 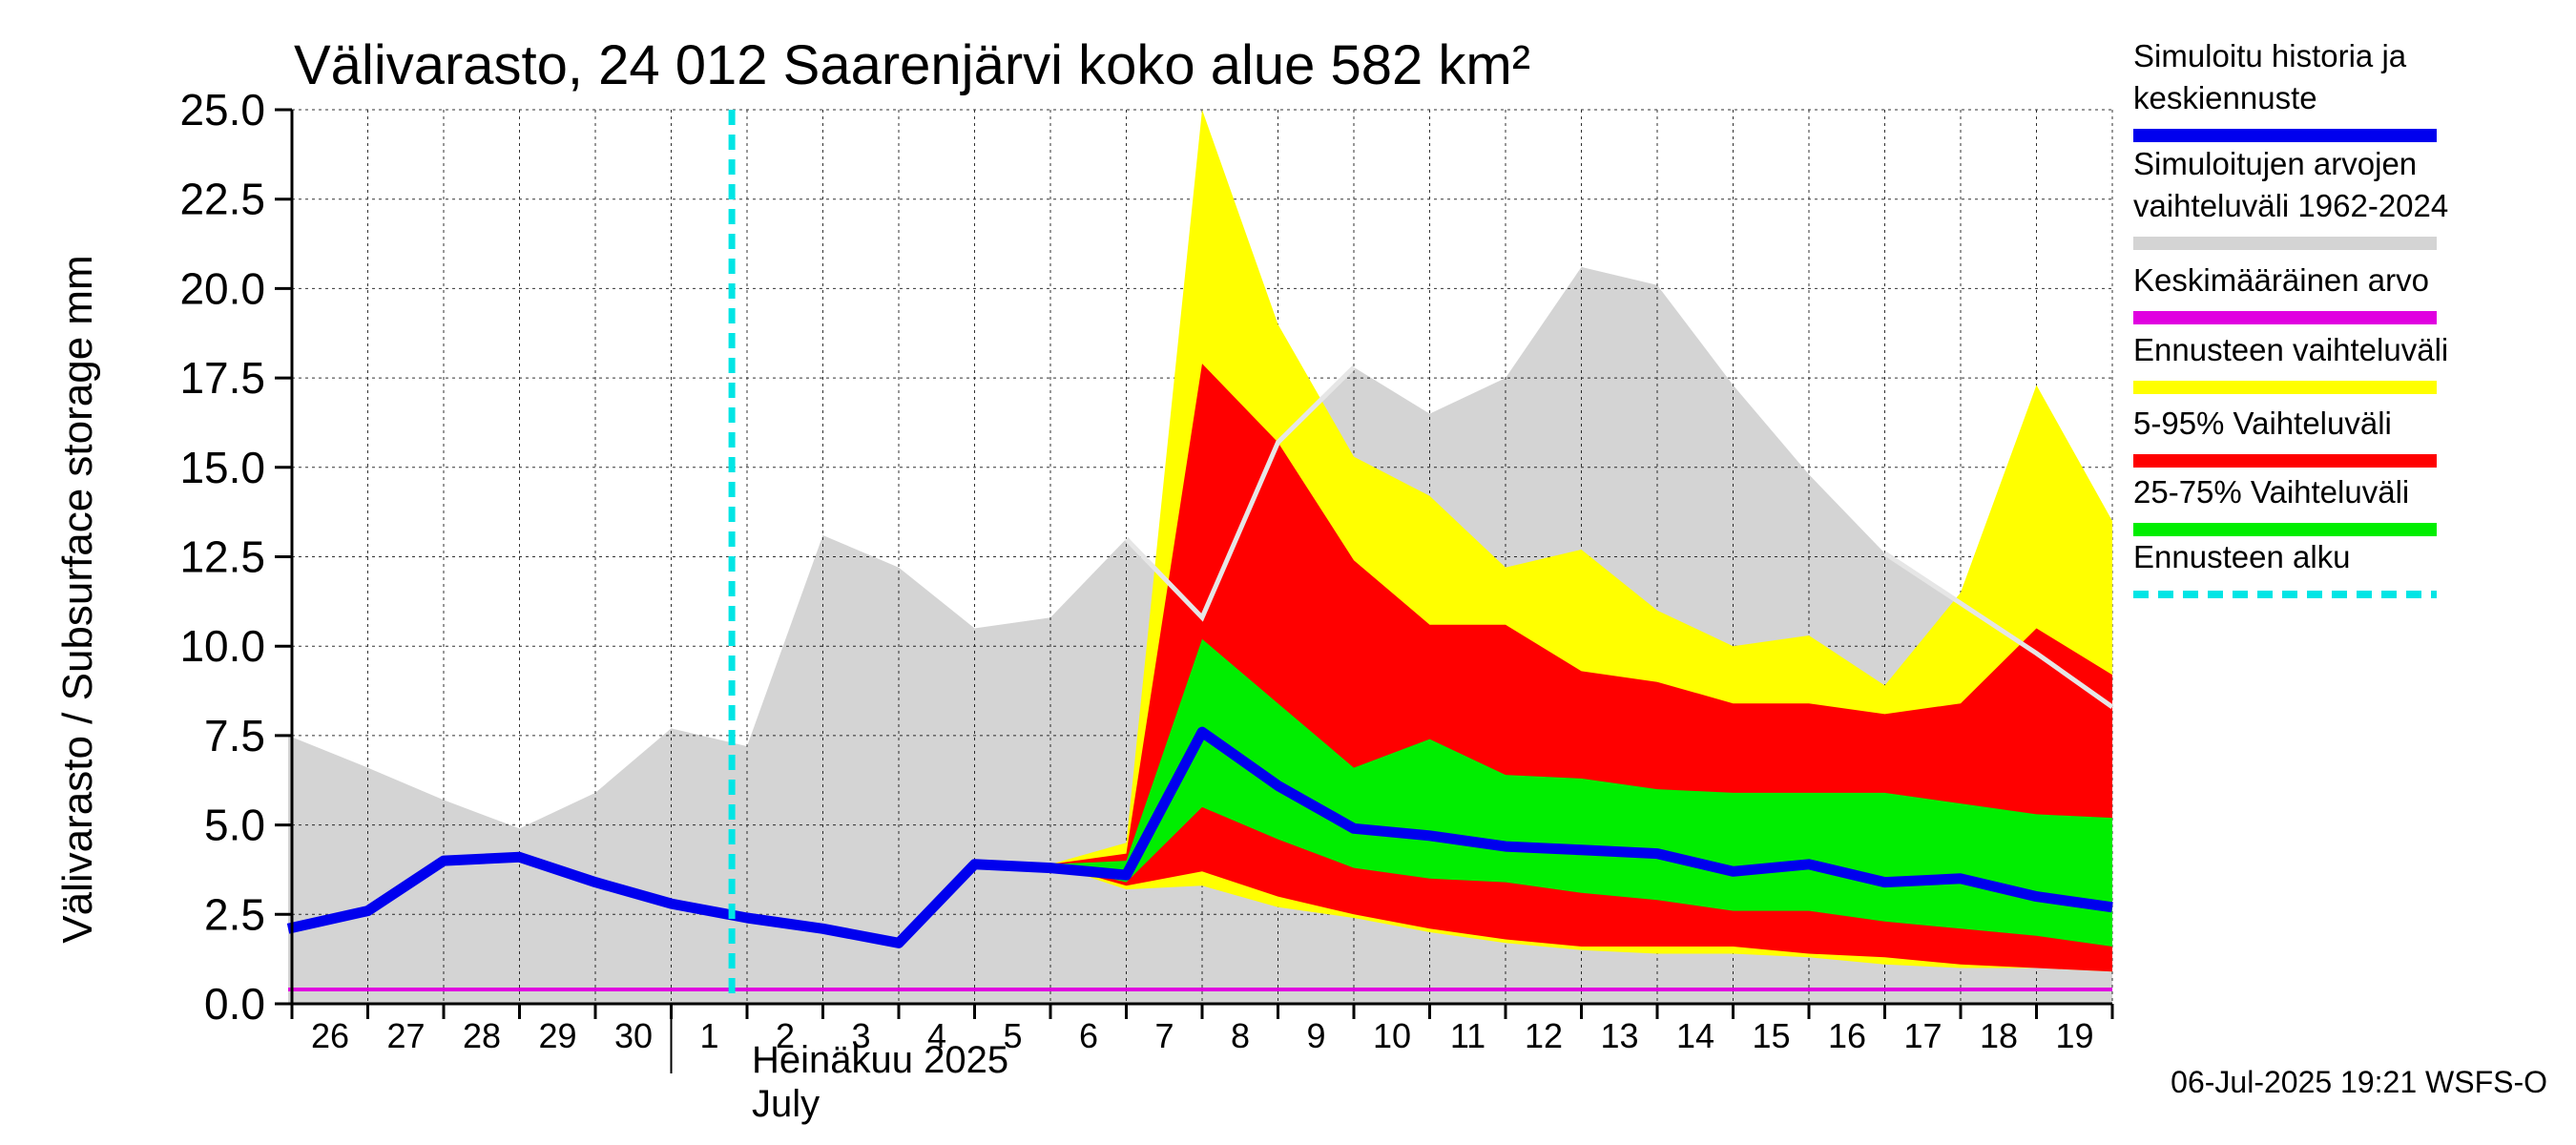 I want to click on historical-median-line, so click(x=1240, y=493).